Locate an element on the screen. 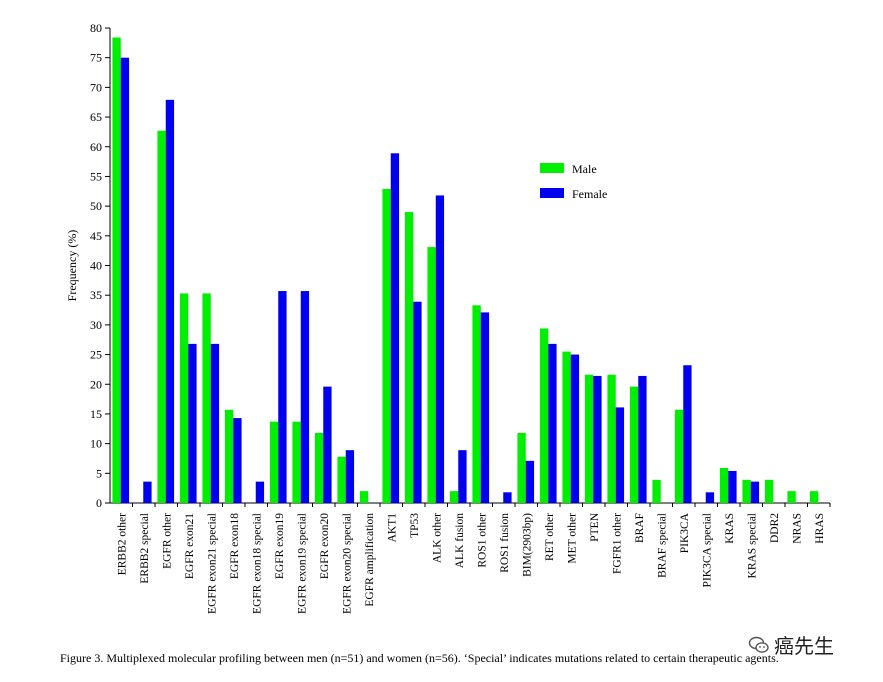  x-tick-label: EGFR other is located at coordinates (167, 541).